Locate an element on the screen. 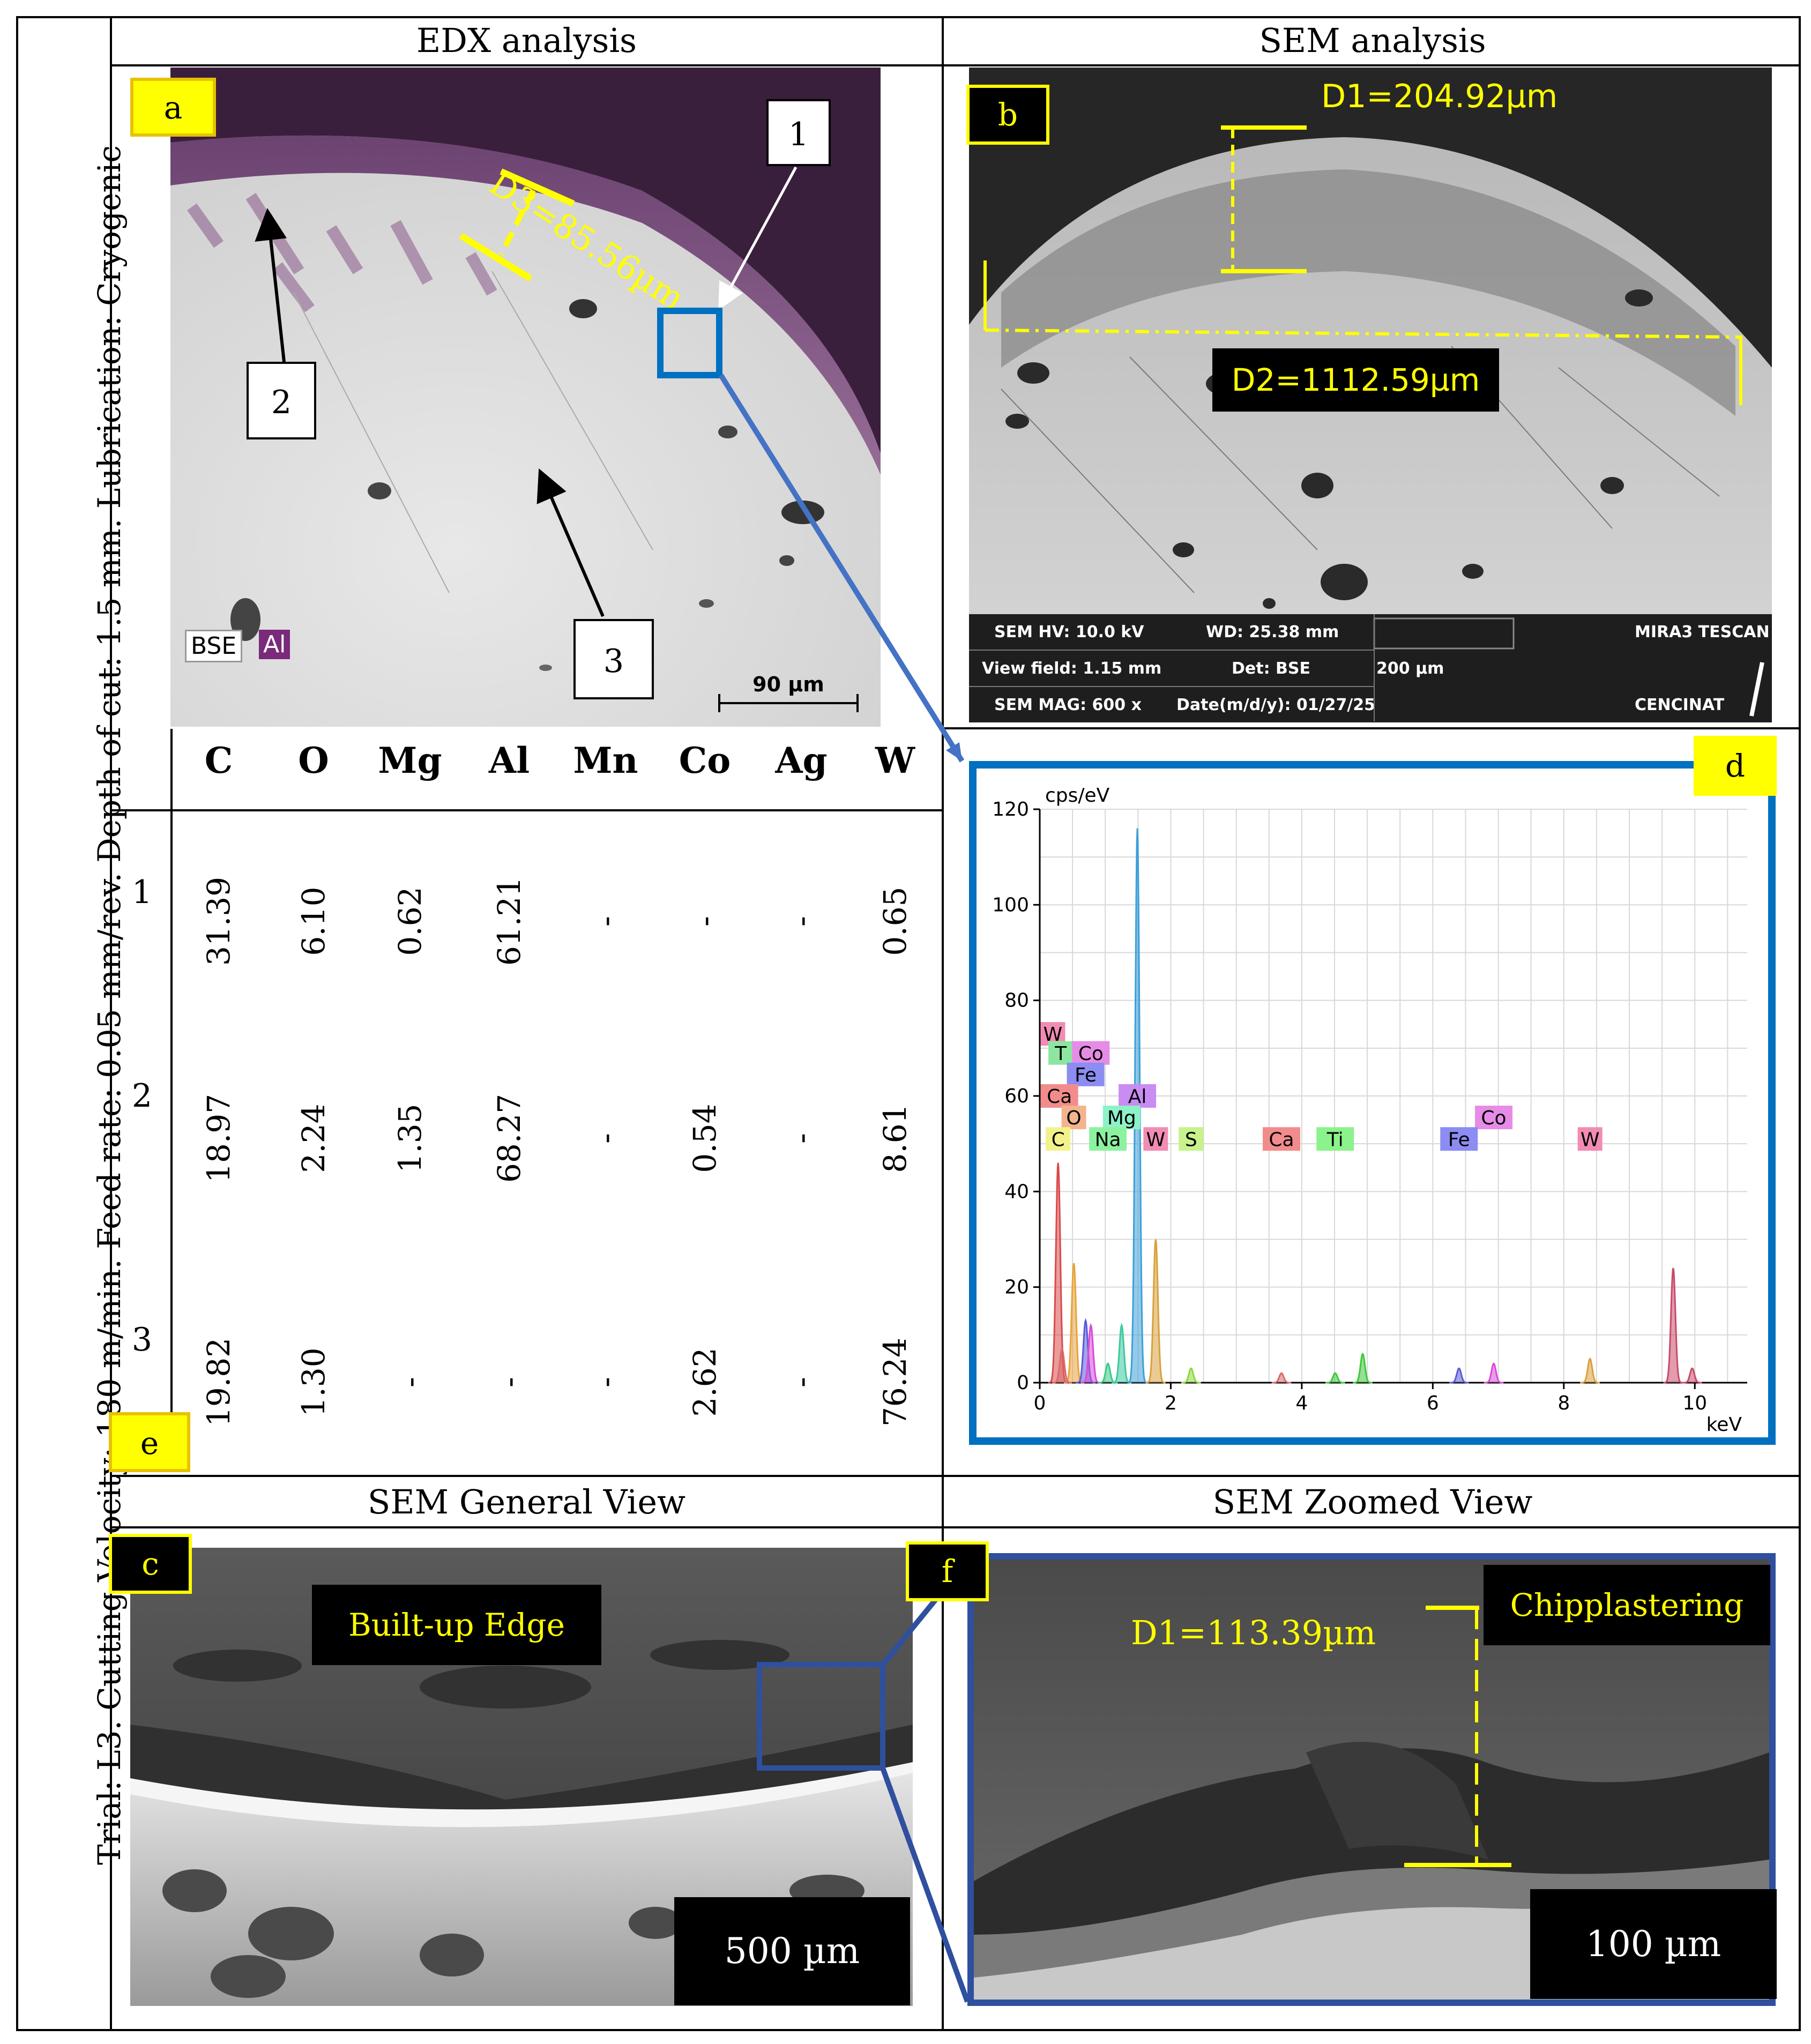 The width and height of the screenshot is (1811, 2044). al-chip: Al is located at coordinates (274, 644).